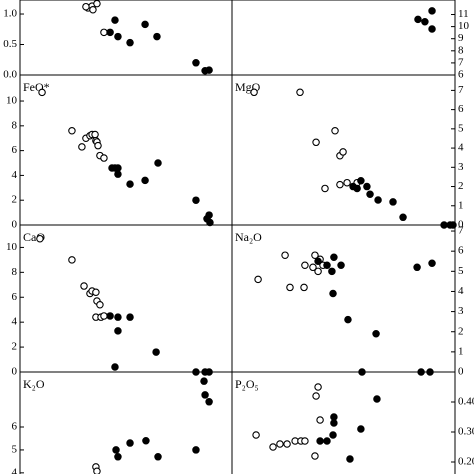  Describe the element at coordinates (466, 402) in the screenshot. I see `y-tick-label: 0.40` at that location.